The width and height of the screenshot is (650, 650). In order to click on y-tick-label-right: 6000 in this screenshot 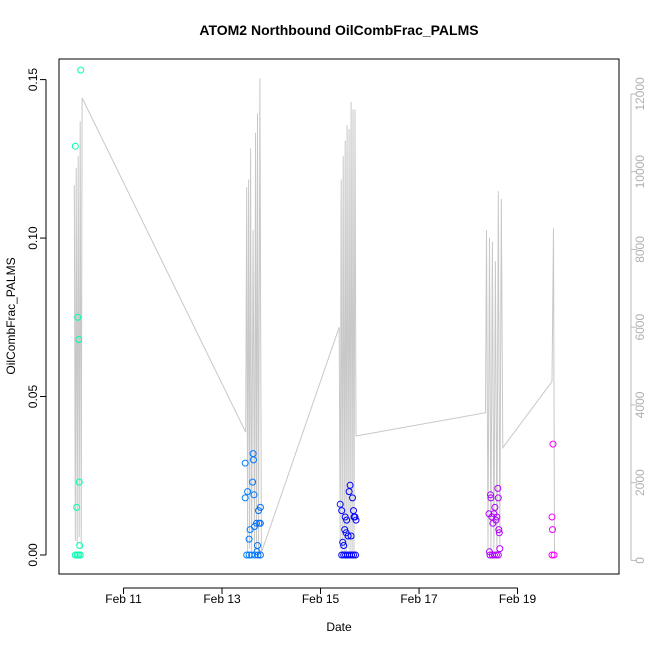, I will do `click(640, 327)`.